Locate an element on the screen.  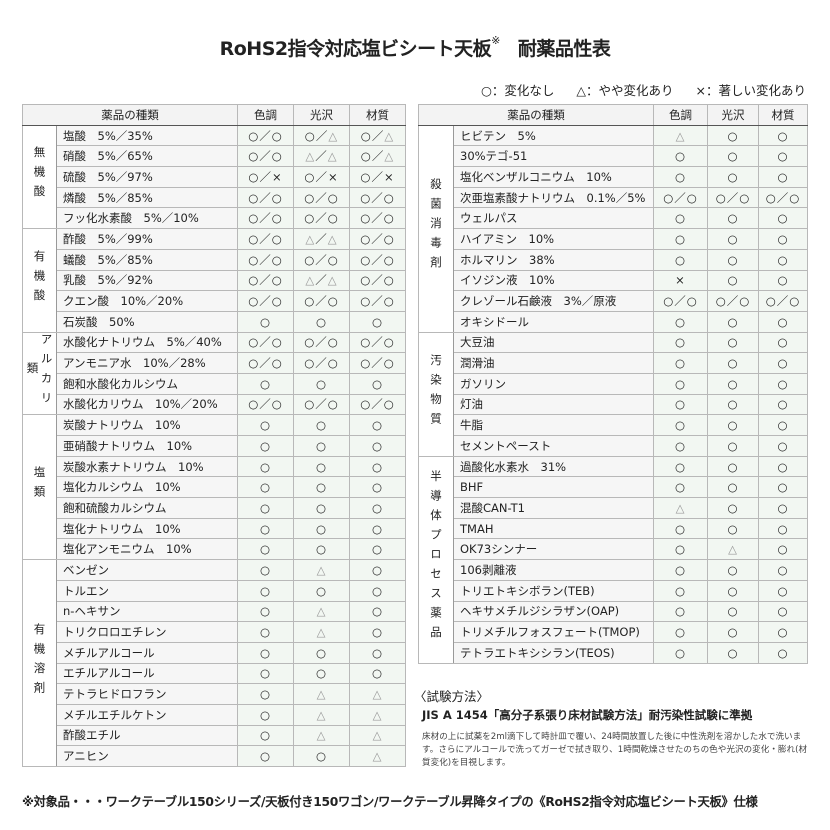
category-label: 有機溶剤 is located at coordinates (39, 661).